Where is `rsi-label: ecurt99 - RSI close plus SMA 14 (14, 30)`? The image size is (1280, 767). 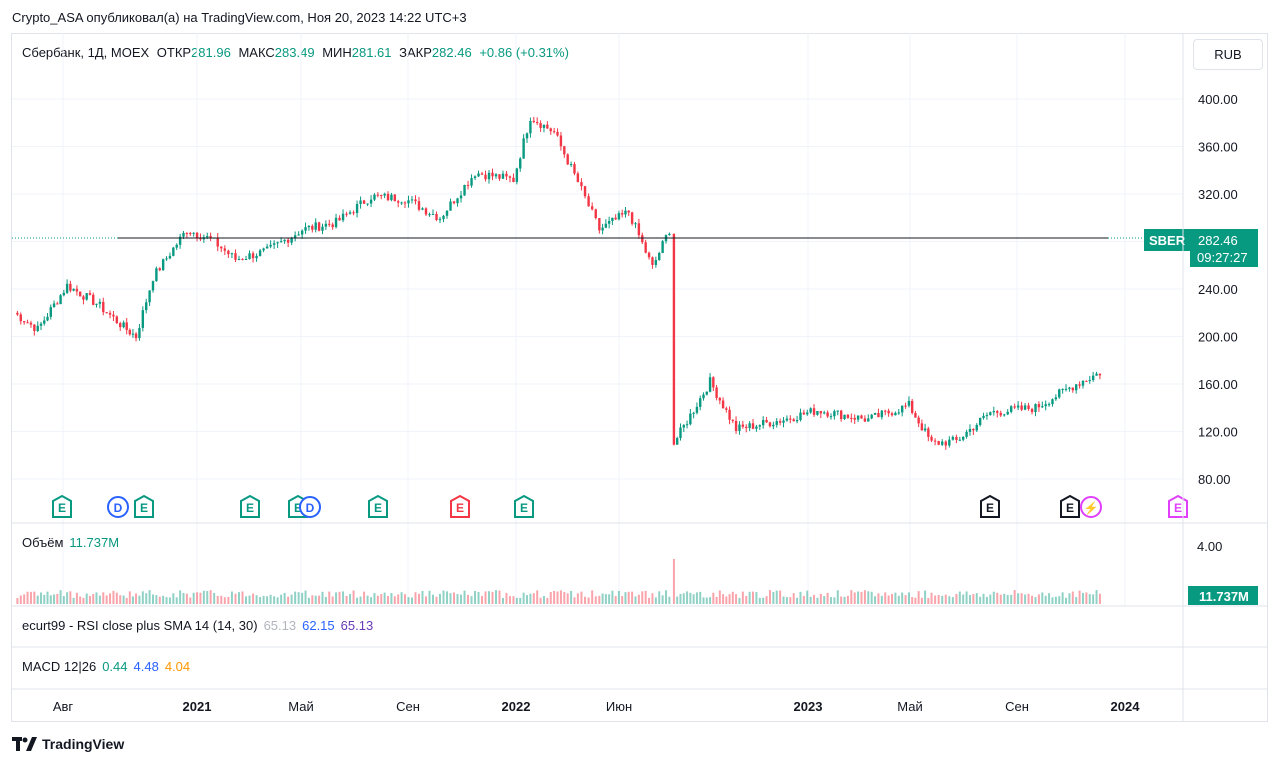
rsi-label: ecurt99 - RSI close plus SMA 14 (14, 30) is located at coordinates (140, 625).